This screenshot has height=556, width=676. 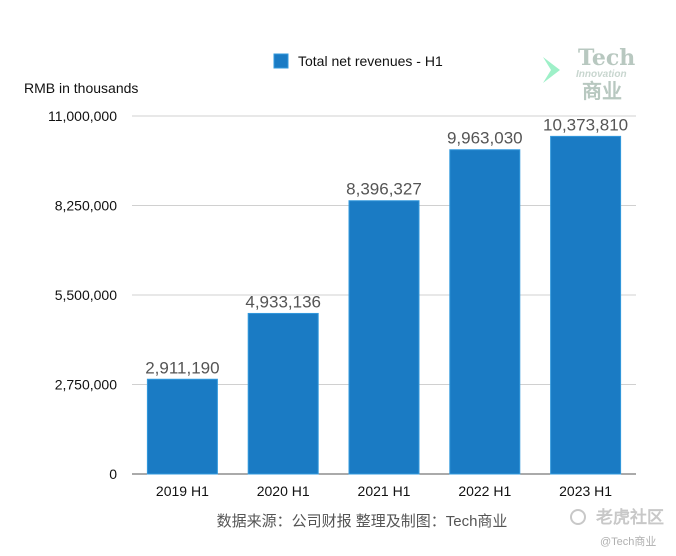 I want to click on y-tick-label: 2,750,000, so click(x=86, y=385).